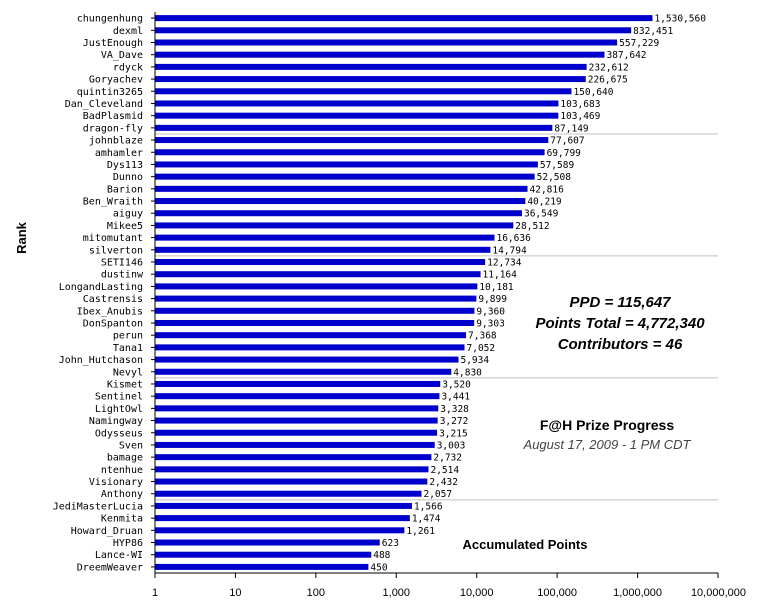 The width and height of the screenshot is (762, 609). I want to click on category-label: JediMasterLucia, so click(98, 506).